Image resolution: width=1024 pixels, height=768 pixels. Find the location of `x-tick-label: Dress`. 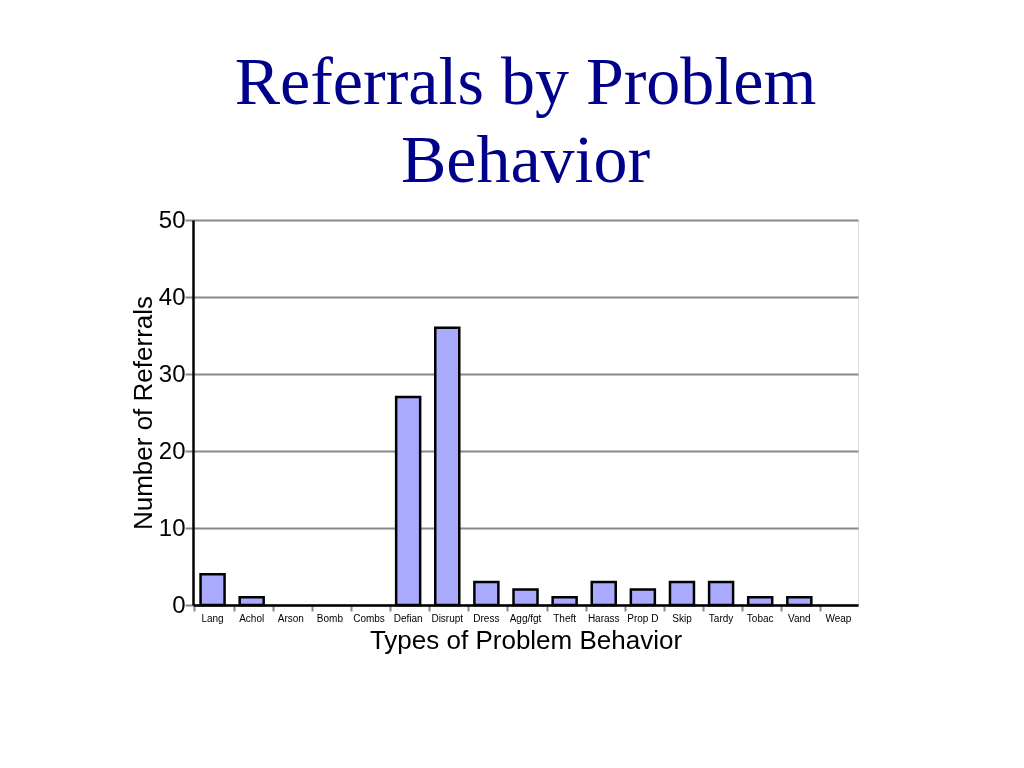

x-tick-label: Dress is located at coordinates (486, 618).